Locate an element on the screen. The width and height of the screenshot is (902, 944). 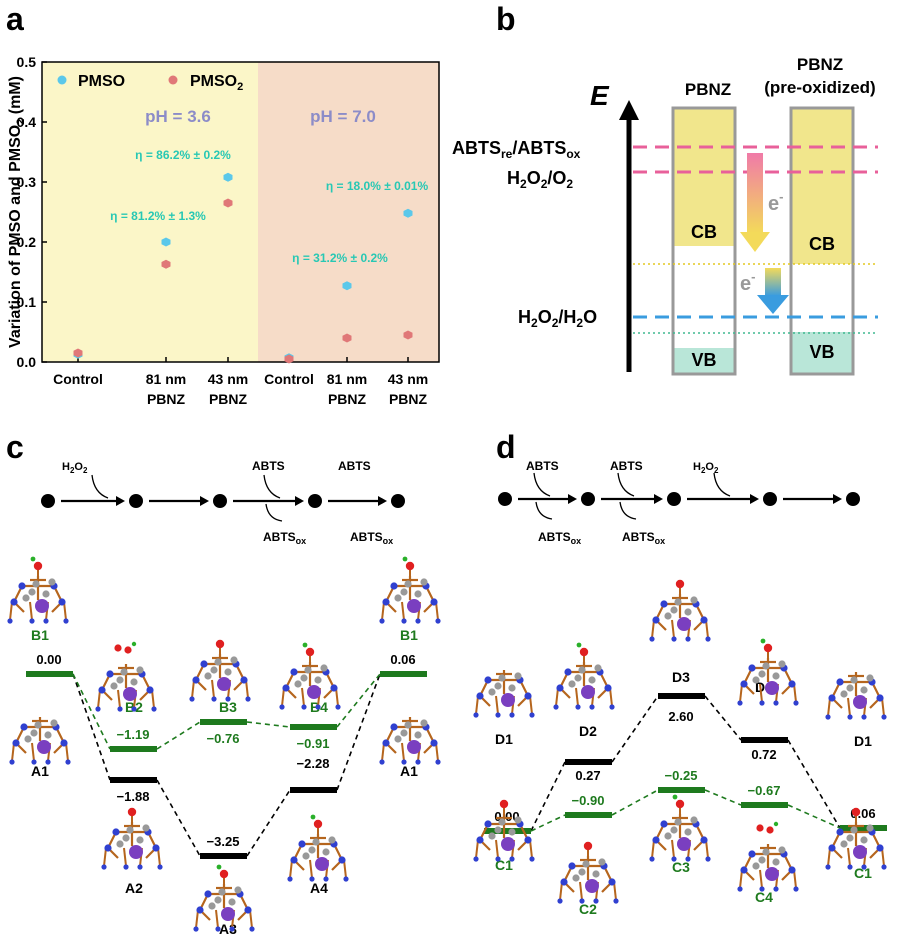
y-tick-label: 0.0 is located at coordinates (27, 362).